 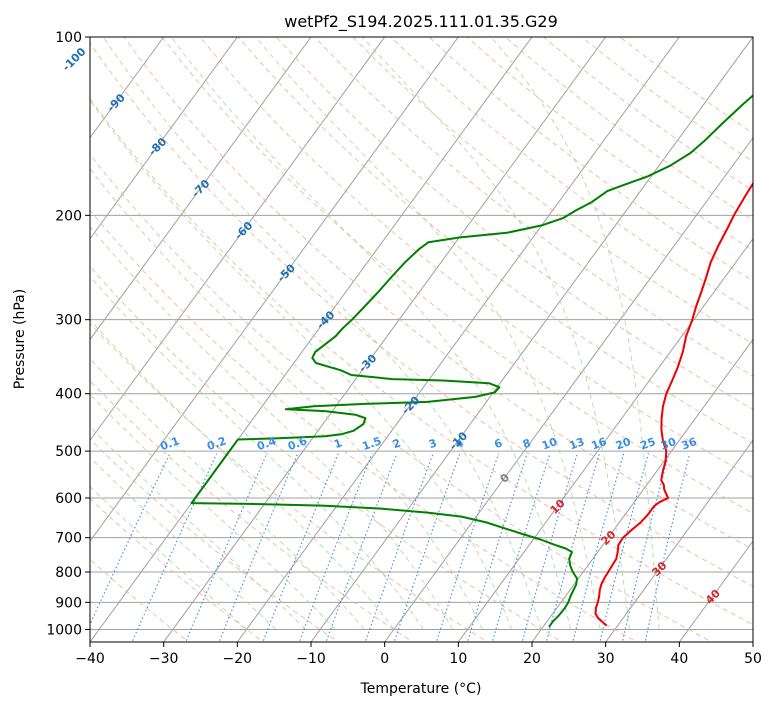 I want to click on mixing-ratio-label: 13, so click(x=576, y=443).